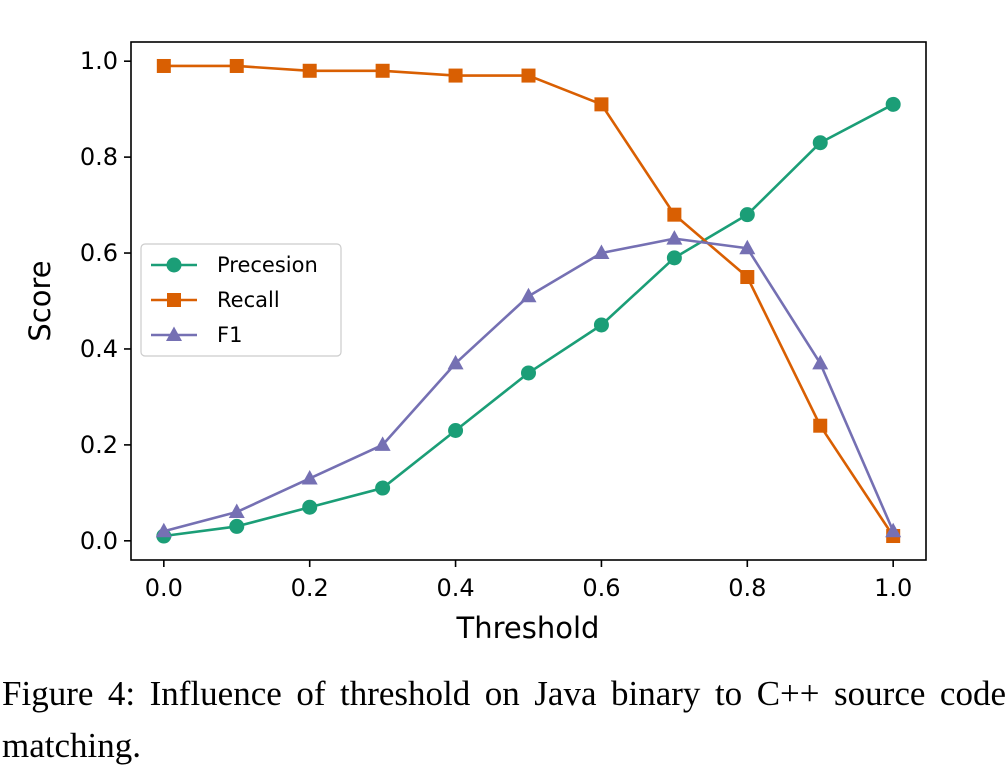 This screenshot has height=772, width=1008. Describe the element at coordinates (174, 265) in the screenshot. I see `legend-marker-precesion` at that location.